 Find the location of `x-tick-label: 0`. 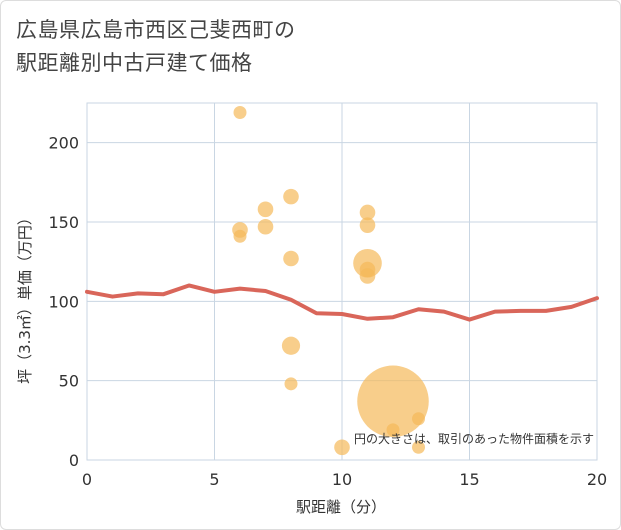

x-tick-label: 0 is located at coordinates (87, 479).